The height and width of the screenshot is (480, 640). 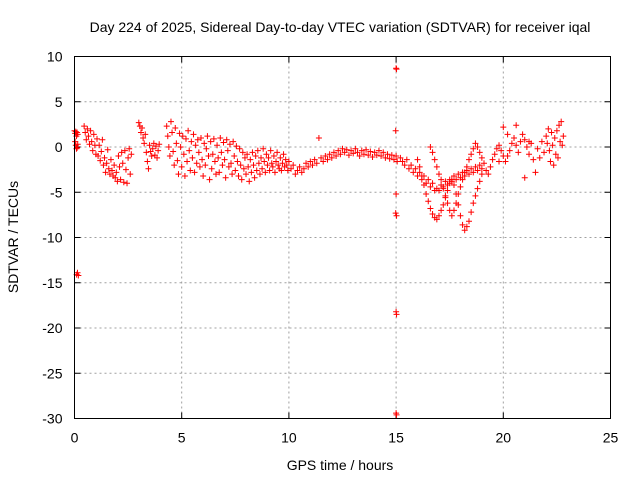 I want to click on x-axis-label: GPS time / hours, so click(x=340, y=465).